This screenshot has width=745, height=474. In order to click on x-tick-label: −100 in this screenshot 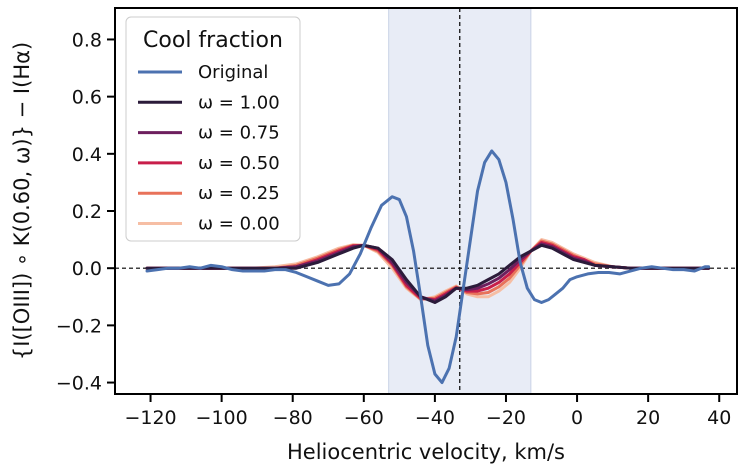, I will do `click(222, 418)`.